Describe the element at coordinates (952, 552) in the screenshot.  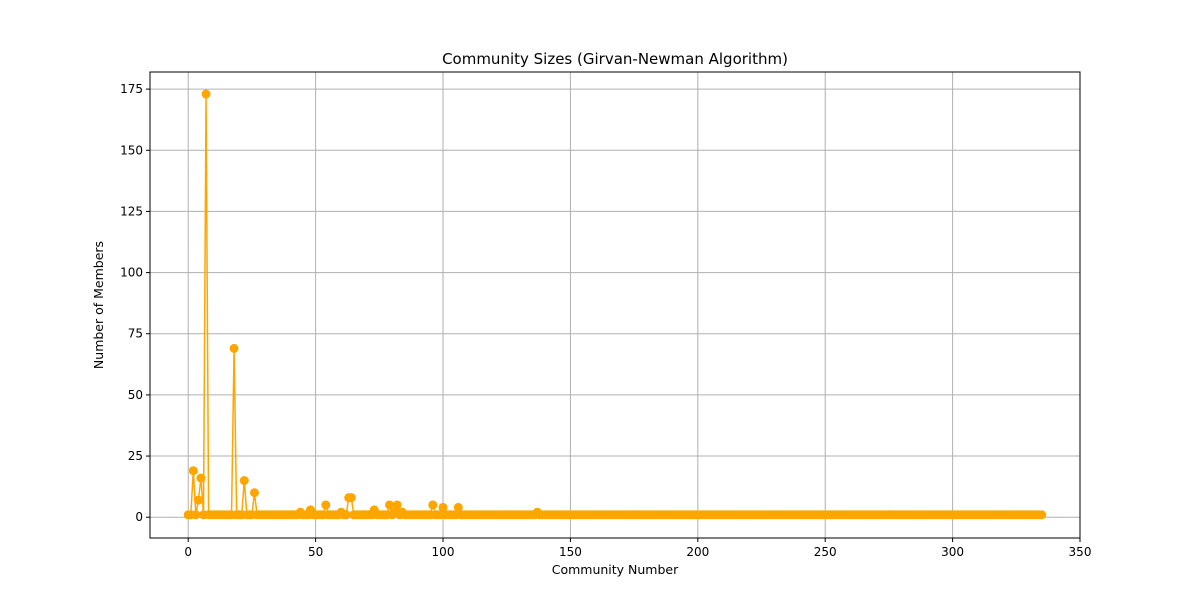
I see `x-tick-label: 300` at that location.